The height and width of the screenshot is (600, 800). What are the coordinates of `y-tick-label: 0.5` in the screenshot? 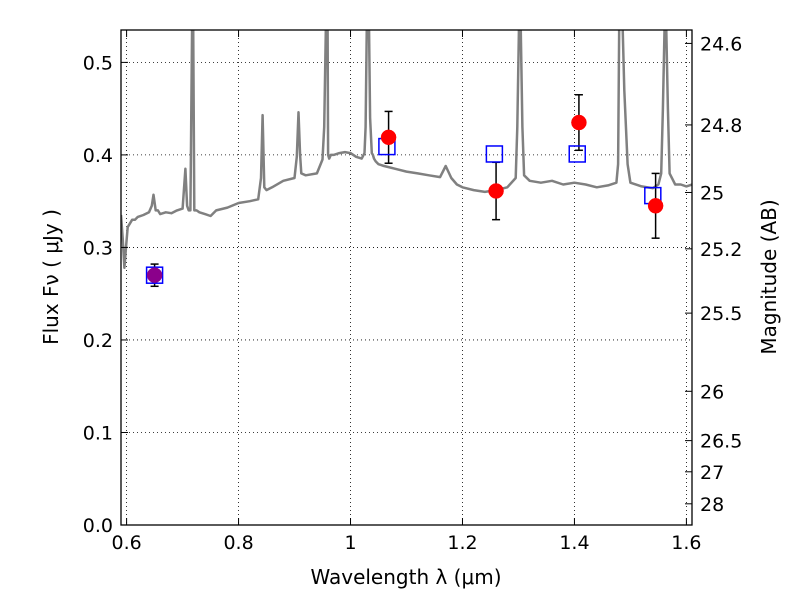 It's located at (98, 63).